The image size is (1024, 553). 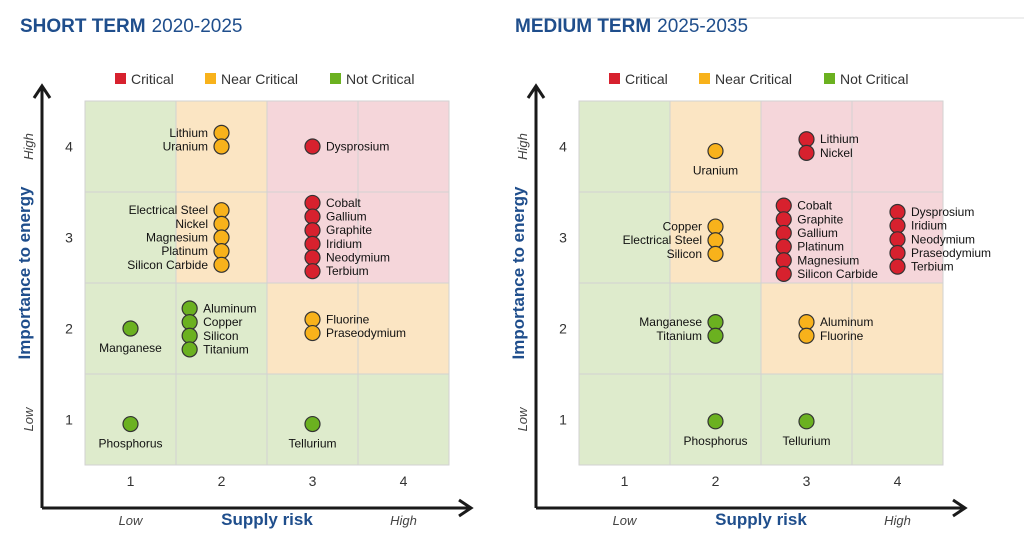 What do you see at coordinates (83, 26) in the screenshot?
I see `chart-title-term: SHORT TERM` at bounding box center [83, 26].